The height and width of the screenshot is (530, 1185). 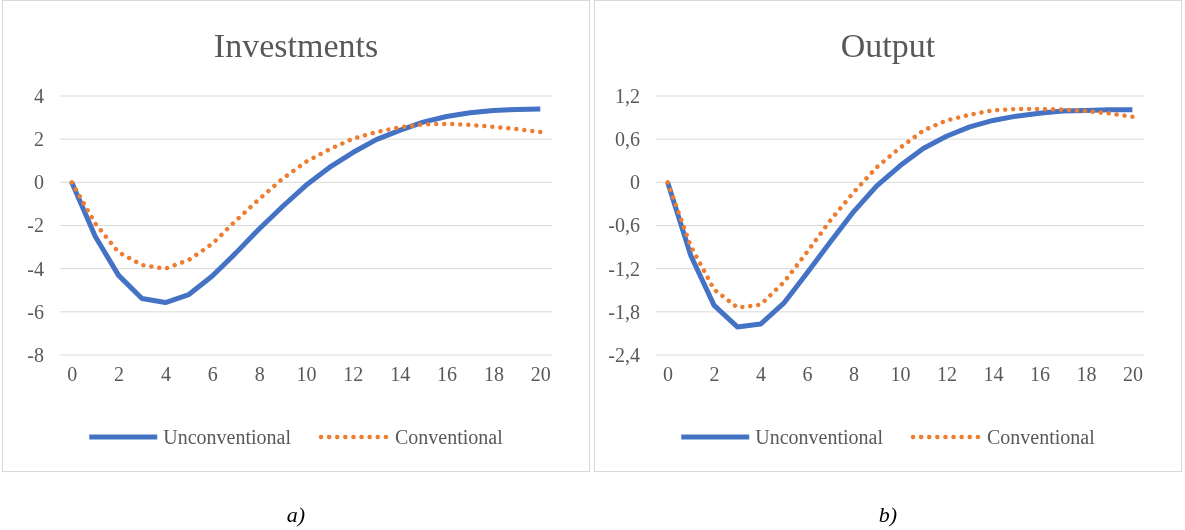 What do you see at coordinates (888, 514) in the screenshot?
I see `text: b)` at bounding box center [888, 514].